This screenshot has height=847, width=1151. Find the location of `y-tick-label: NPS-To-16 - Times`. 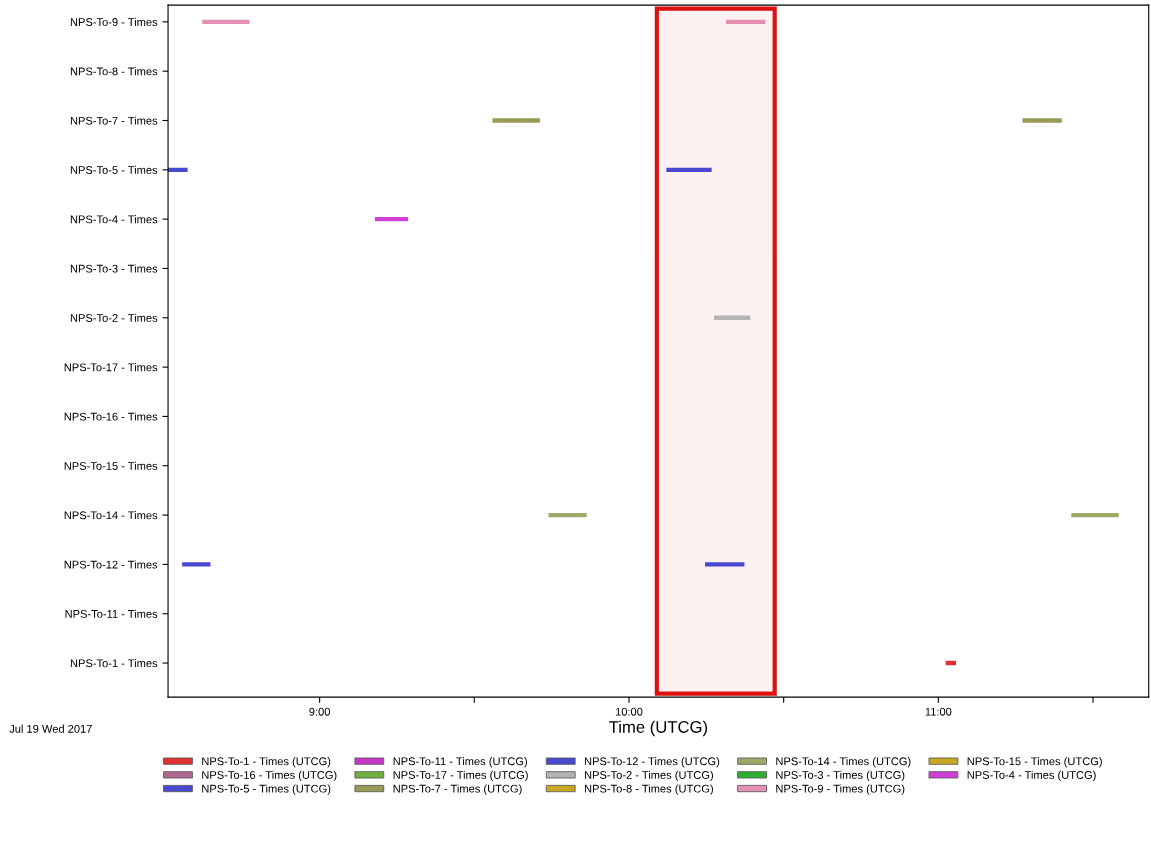

y-tick-label: NPS-To-16 - Times is located at coordinates (111, 416).